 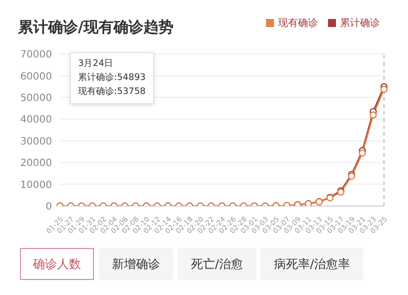 I want to click on tab-button: 死亡/治愈, so click(x=217, y=264).